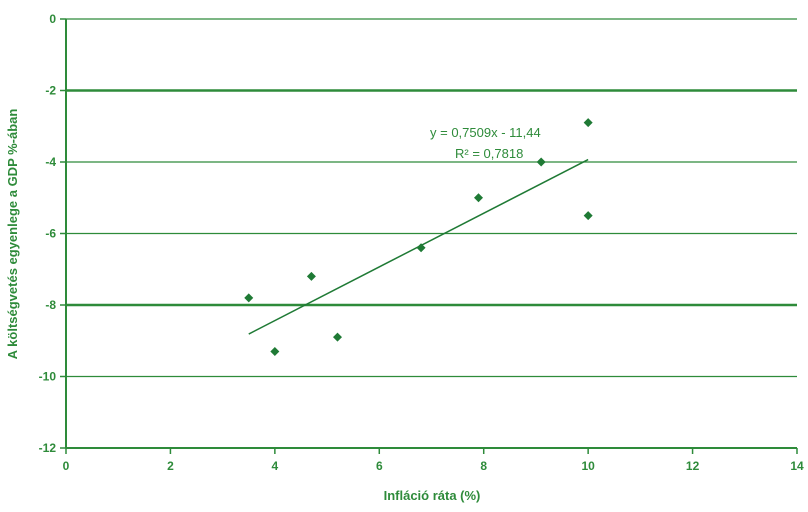  What do you see at coordinates (48, 448) in the screenshot?
I see `y-tick-label: -12` at bounding box center [48, 448].